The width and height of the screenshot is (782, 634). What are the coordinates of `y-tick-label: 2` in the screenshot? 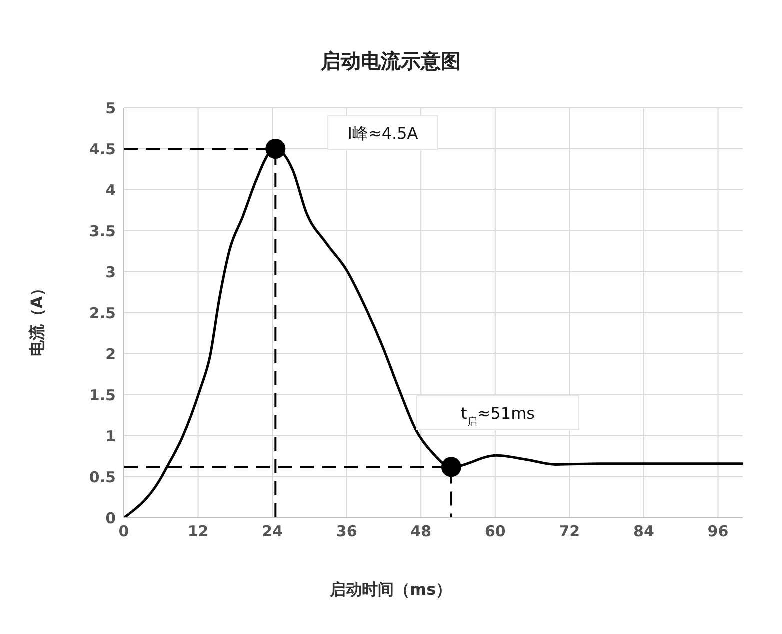 It's located at (111, 354).